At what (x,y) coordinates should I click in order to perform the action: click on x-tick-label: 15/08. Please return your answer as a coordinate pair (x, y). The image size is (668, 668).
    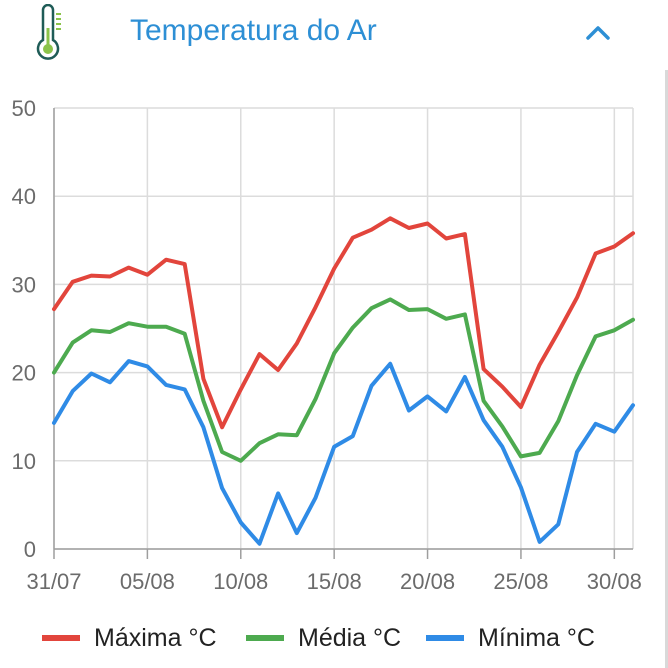
    Looking at the image, I should click on (334, 581).